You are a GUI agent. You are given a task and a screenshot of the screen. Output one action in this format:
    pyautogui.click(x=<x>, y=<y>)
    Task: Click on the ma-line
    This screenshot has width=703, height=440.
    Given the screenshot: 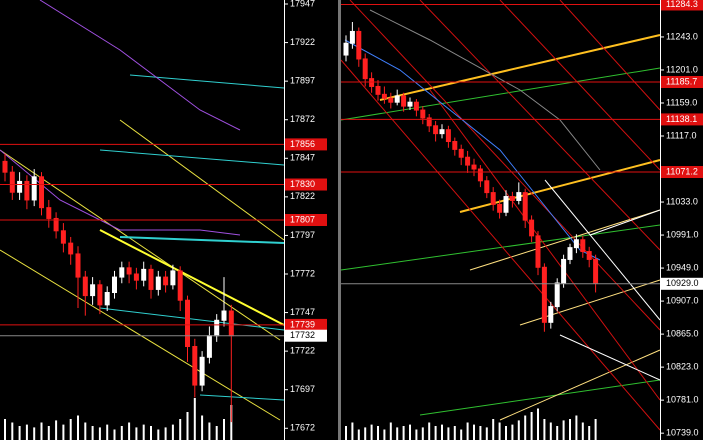 What is the action you would take?
    pyautogui.click(x=140, y=65)
    